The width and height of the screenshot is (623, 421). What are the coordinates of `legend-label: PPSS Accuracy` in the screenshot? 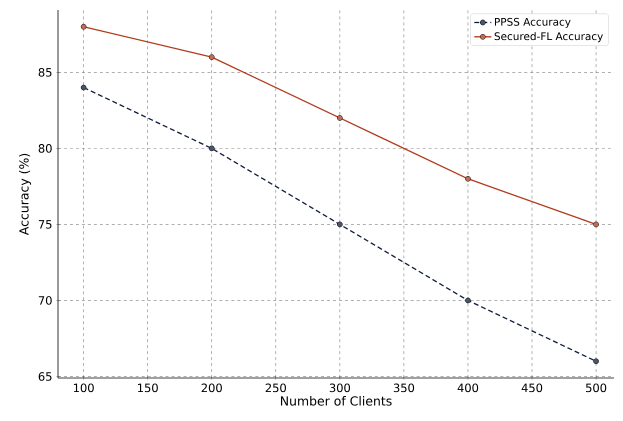 It's located at (532, 23).